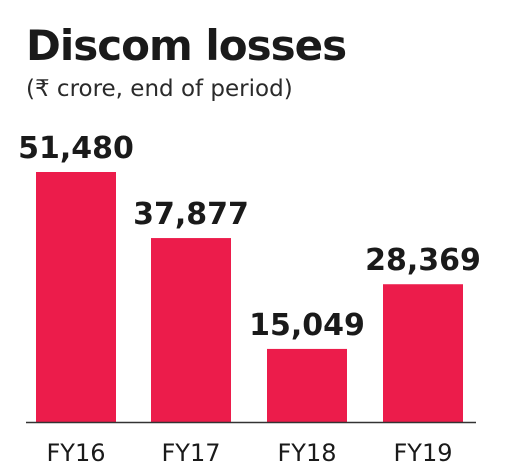 Image resolution: width=526 pixels, height=474 pixels. Describe the element at coordinates (307, 385) in the screenshot. I see `bar-fy18` at that location.